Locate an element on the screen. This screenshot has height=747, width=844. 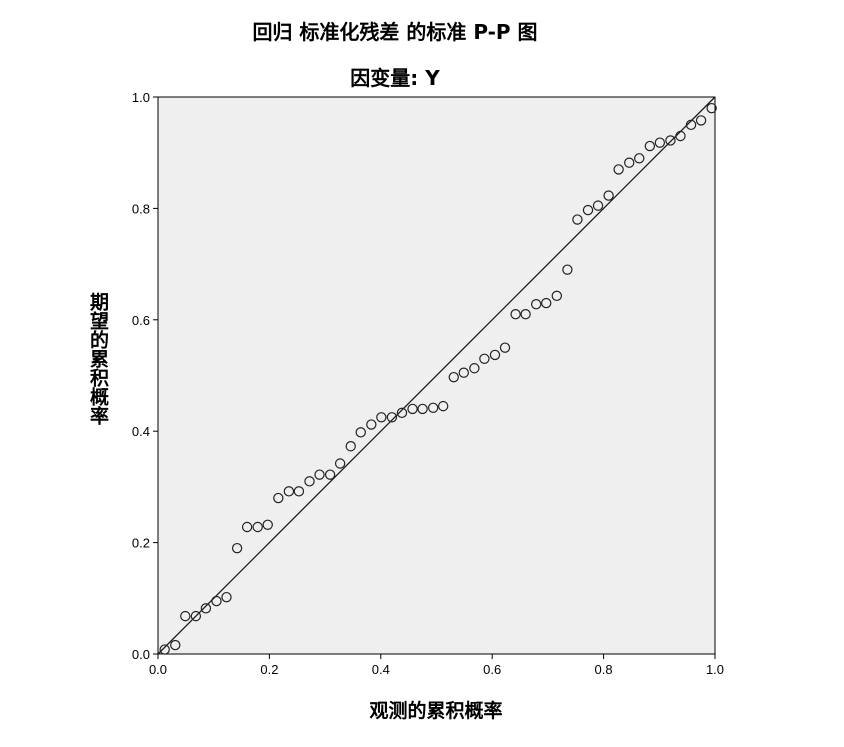
y-tick-label: 0.4 is located at coordinates (141, 431).